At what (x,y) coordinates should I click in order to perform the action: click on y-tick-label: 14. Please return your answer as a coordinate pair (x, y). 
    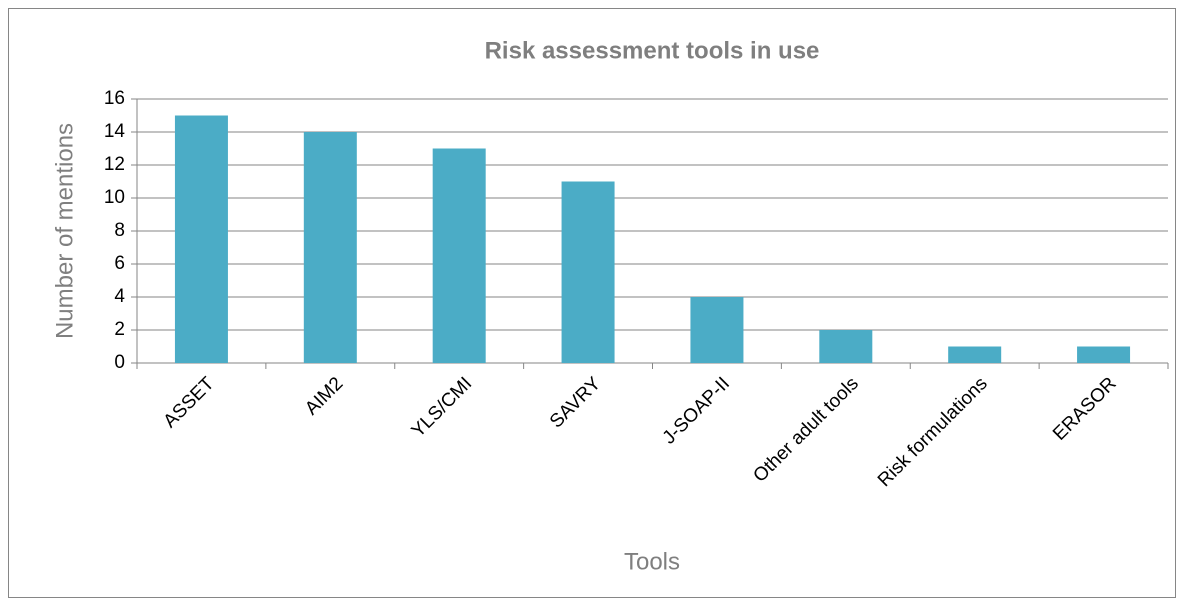
    Looking at the image, I should click on (115, 131).